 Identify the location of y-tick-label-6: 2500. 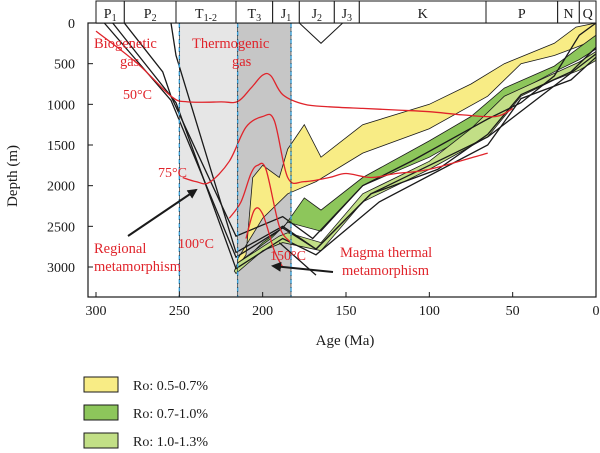
(61, 227).